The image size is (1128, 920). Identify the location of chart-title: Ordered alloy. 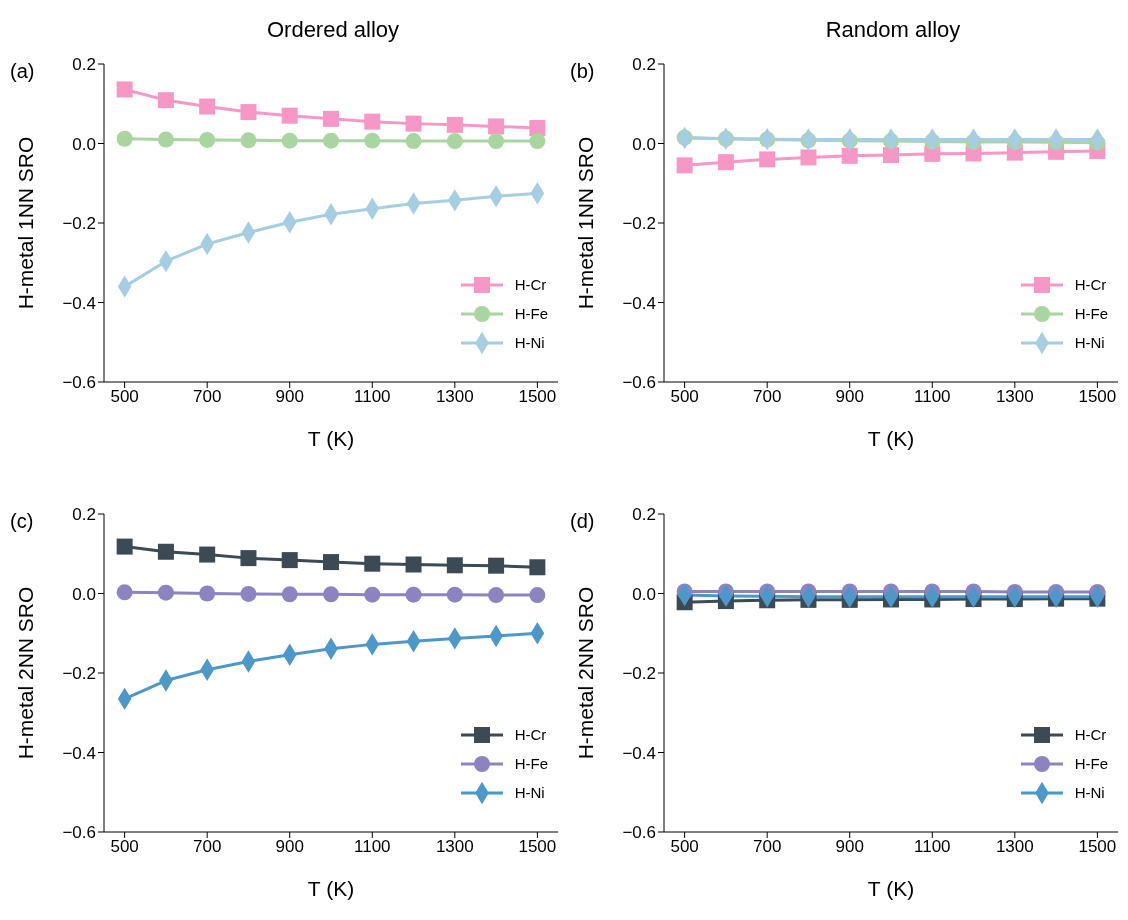
(333, 29).